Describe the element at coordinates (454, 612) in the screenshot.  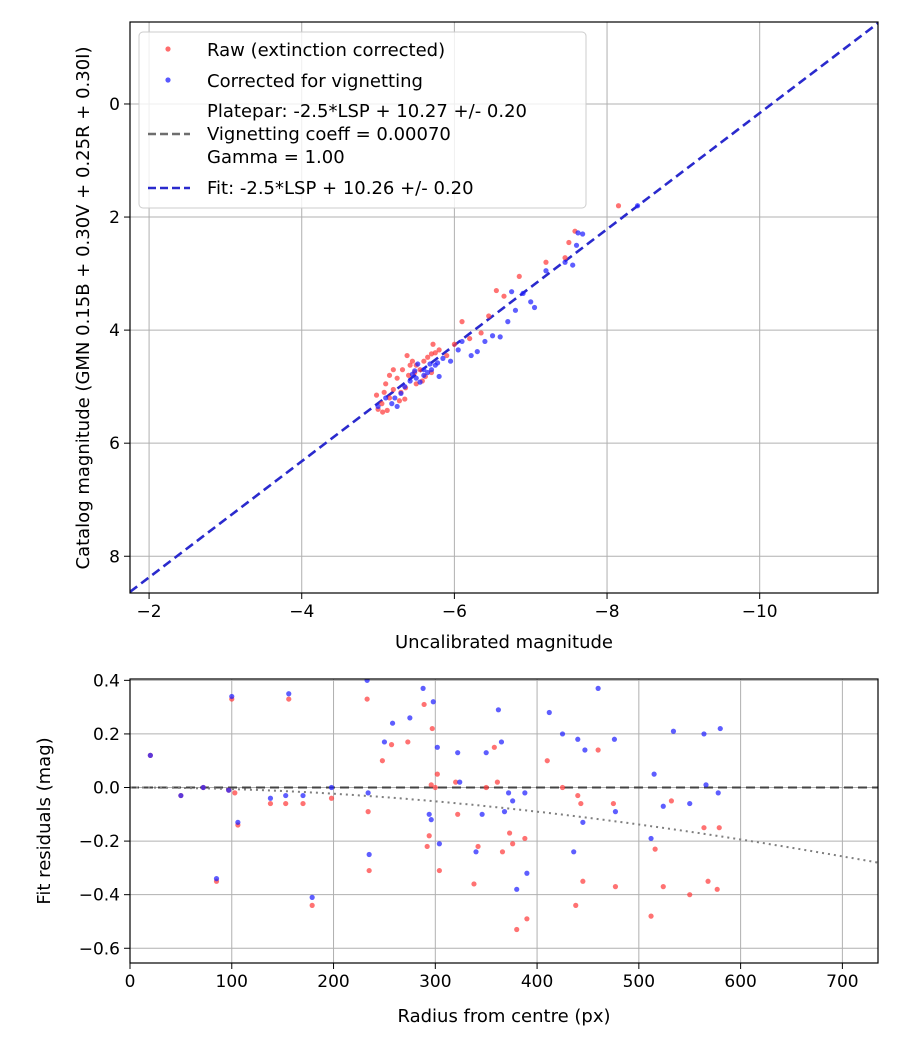
I see `top-x-tick-label: −6` at that location.